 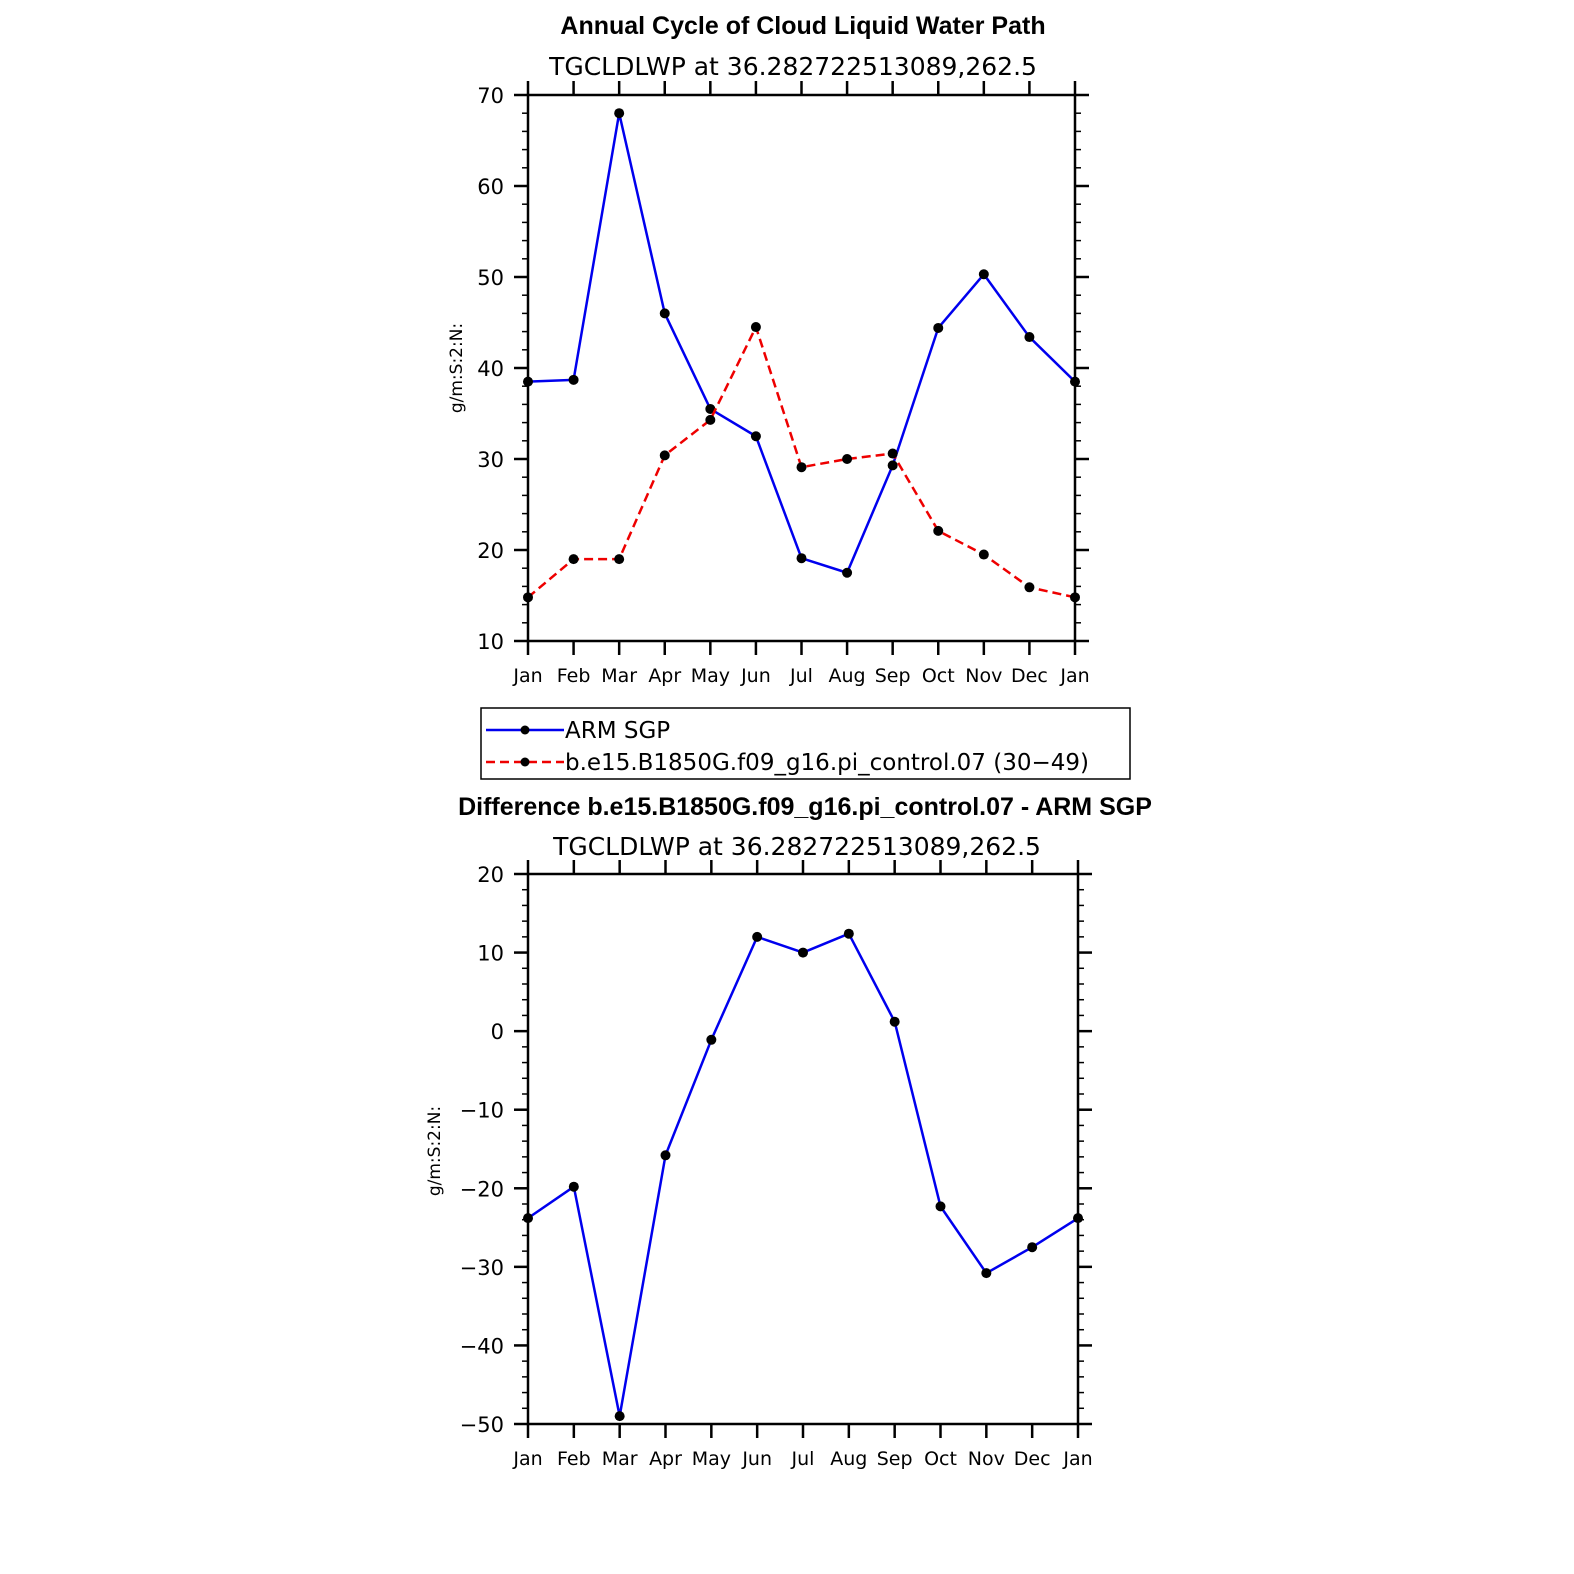 I want to click on chart1-x-tick-label: May, so click(x=710, y=676).